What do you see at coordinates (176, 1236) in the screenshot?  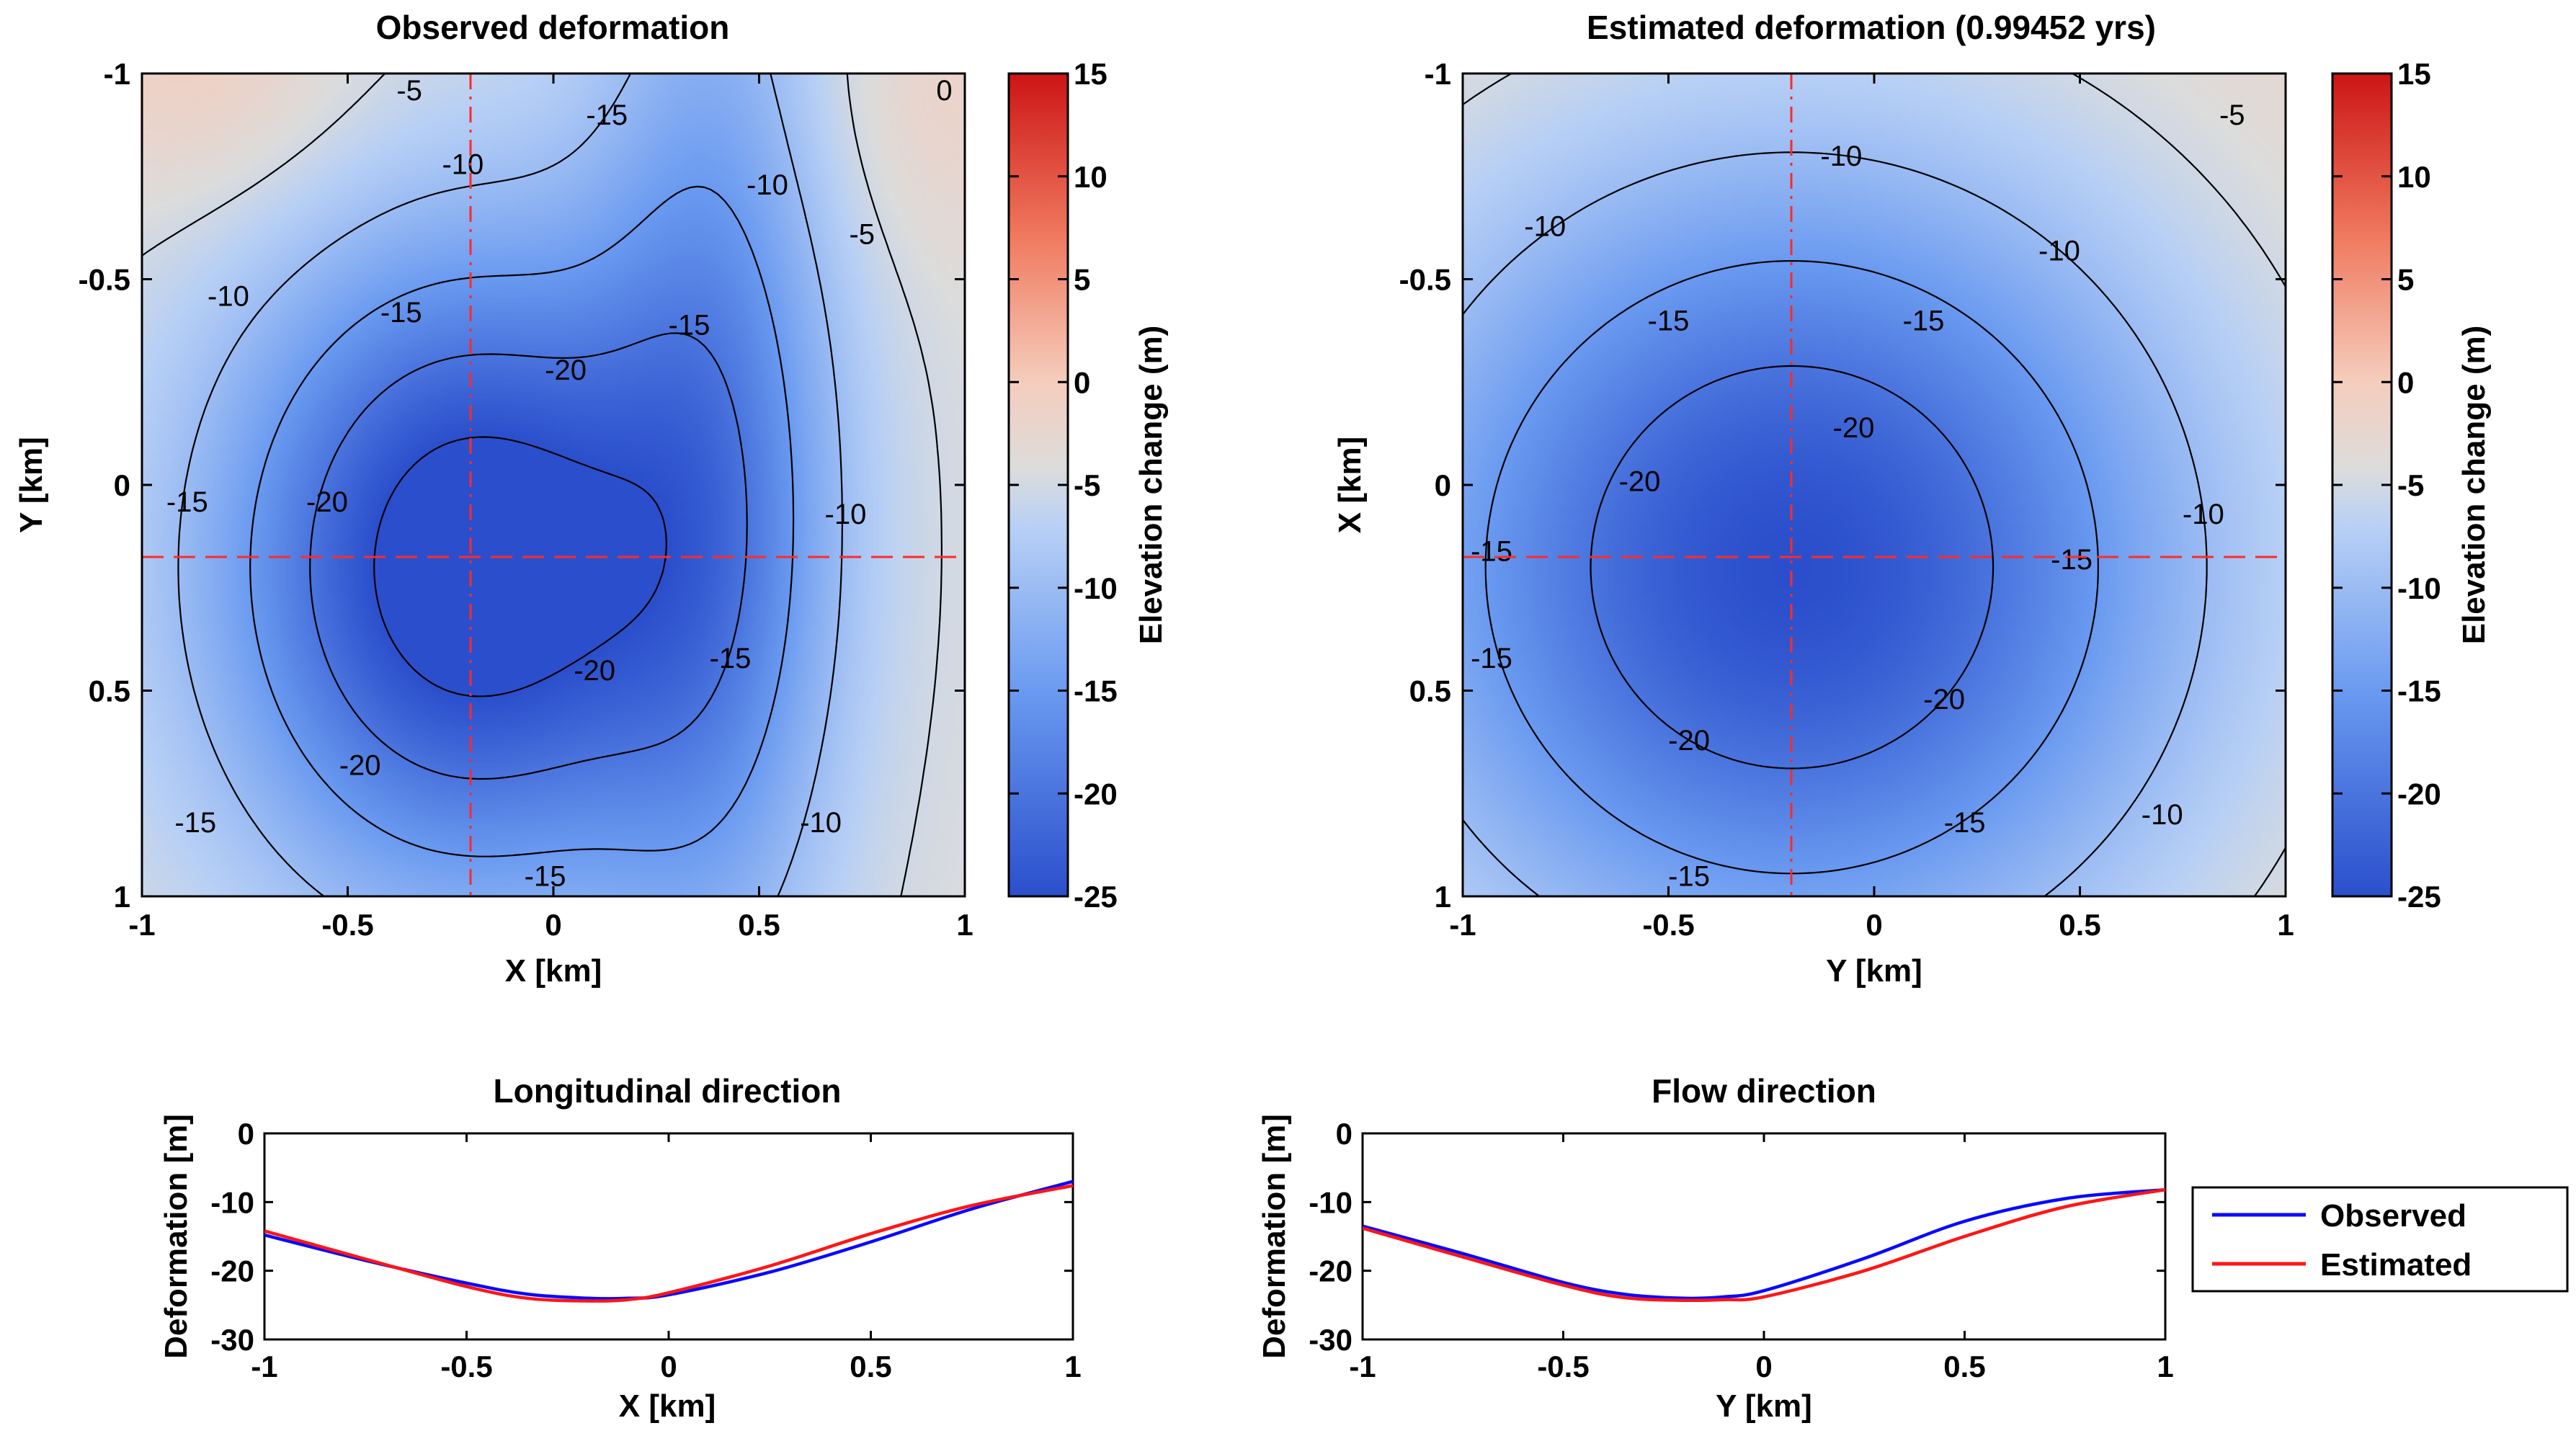 I see `longitudinal-ylabel: Deformation [m]` at bounding box center [176, 1236].